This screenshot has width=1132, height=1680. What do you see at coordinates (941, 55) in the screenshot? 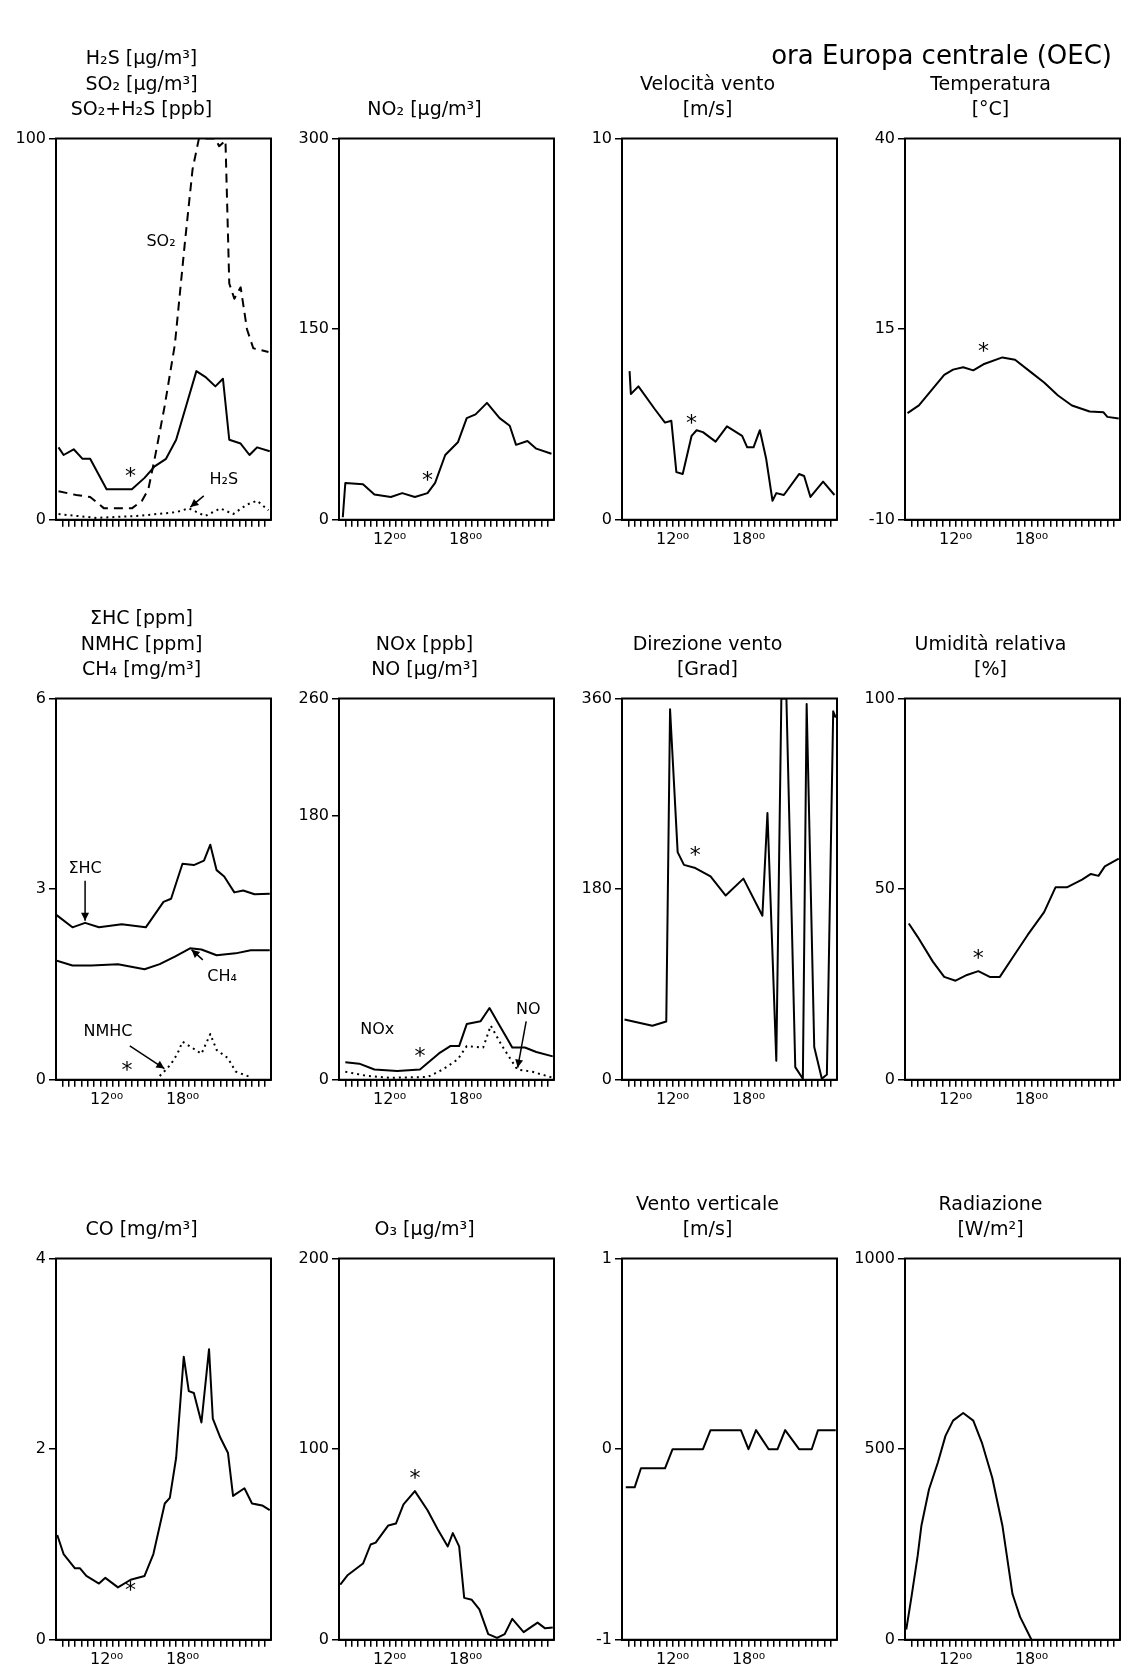
I see `text: ora Europa centrale (OEC)` at bounding box center [941, 55].